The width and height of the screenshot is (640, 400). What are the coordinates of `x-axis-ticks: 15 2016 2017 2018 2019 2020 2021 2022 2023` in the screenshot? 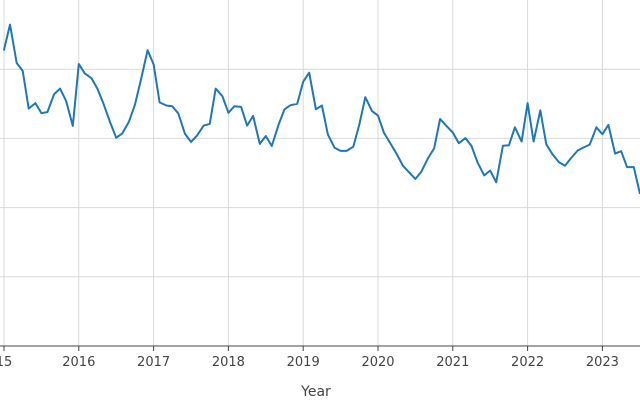 It's located at (309, 358).